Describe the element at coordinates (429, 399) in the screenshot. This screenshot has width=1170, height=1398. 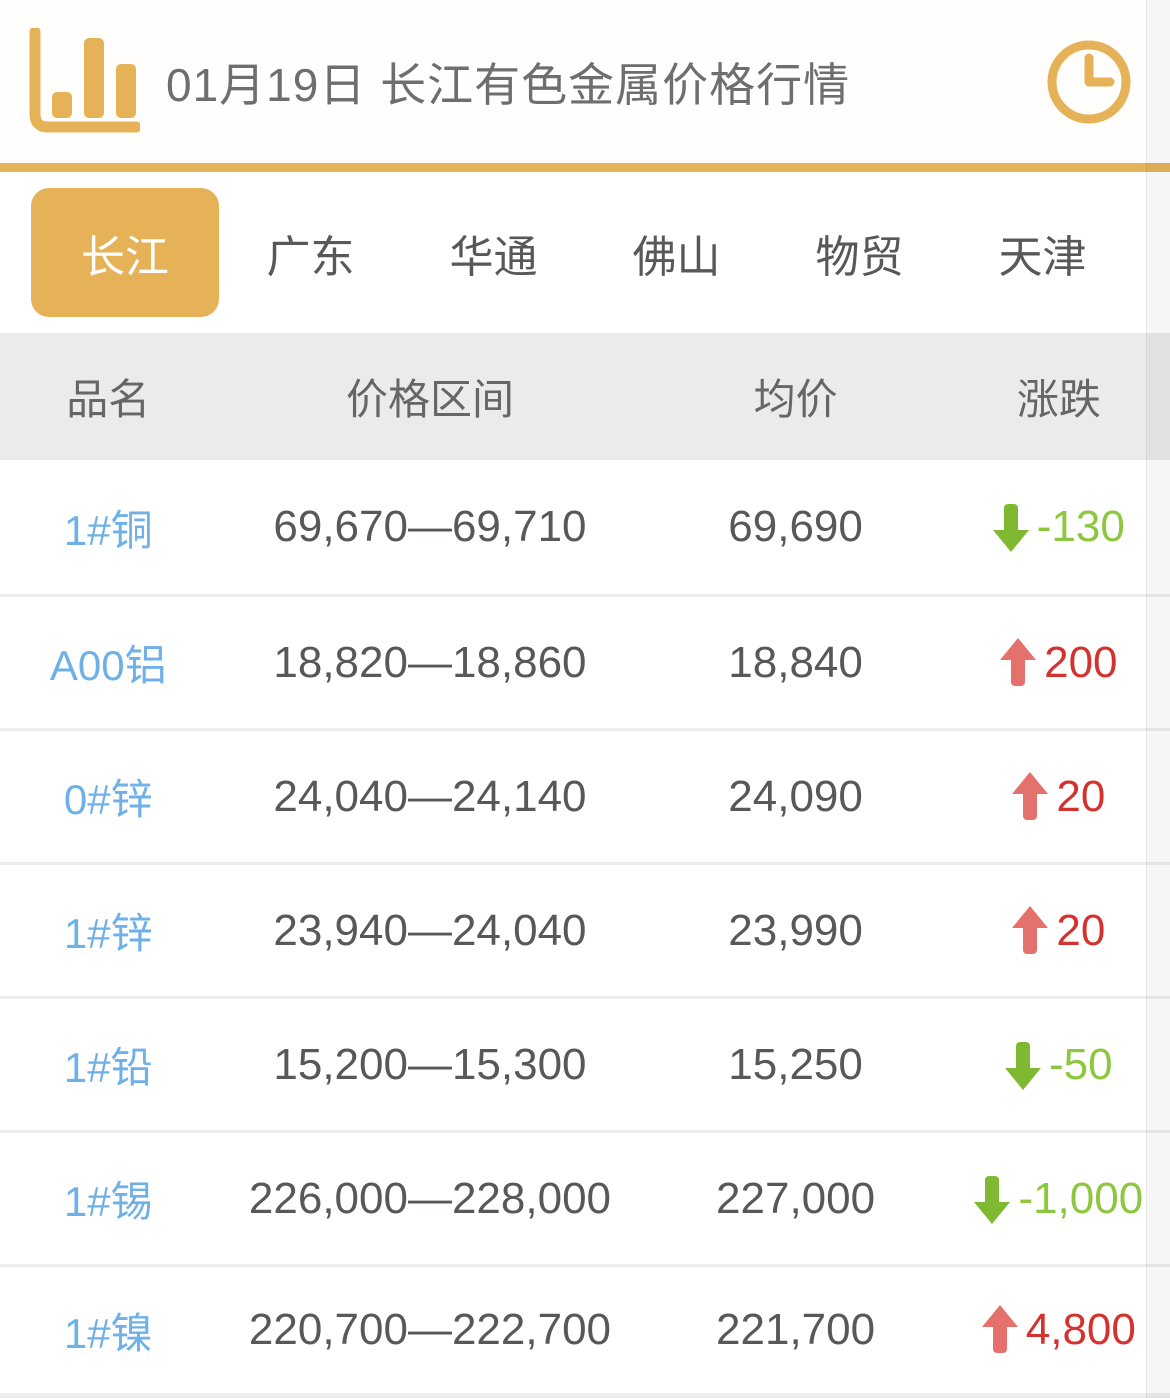
I see `col-range-header: 价格区间` at that location.